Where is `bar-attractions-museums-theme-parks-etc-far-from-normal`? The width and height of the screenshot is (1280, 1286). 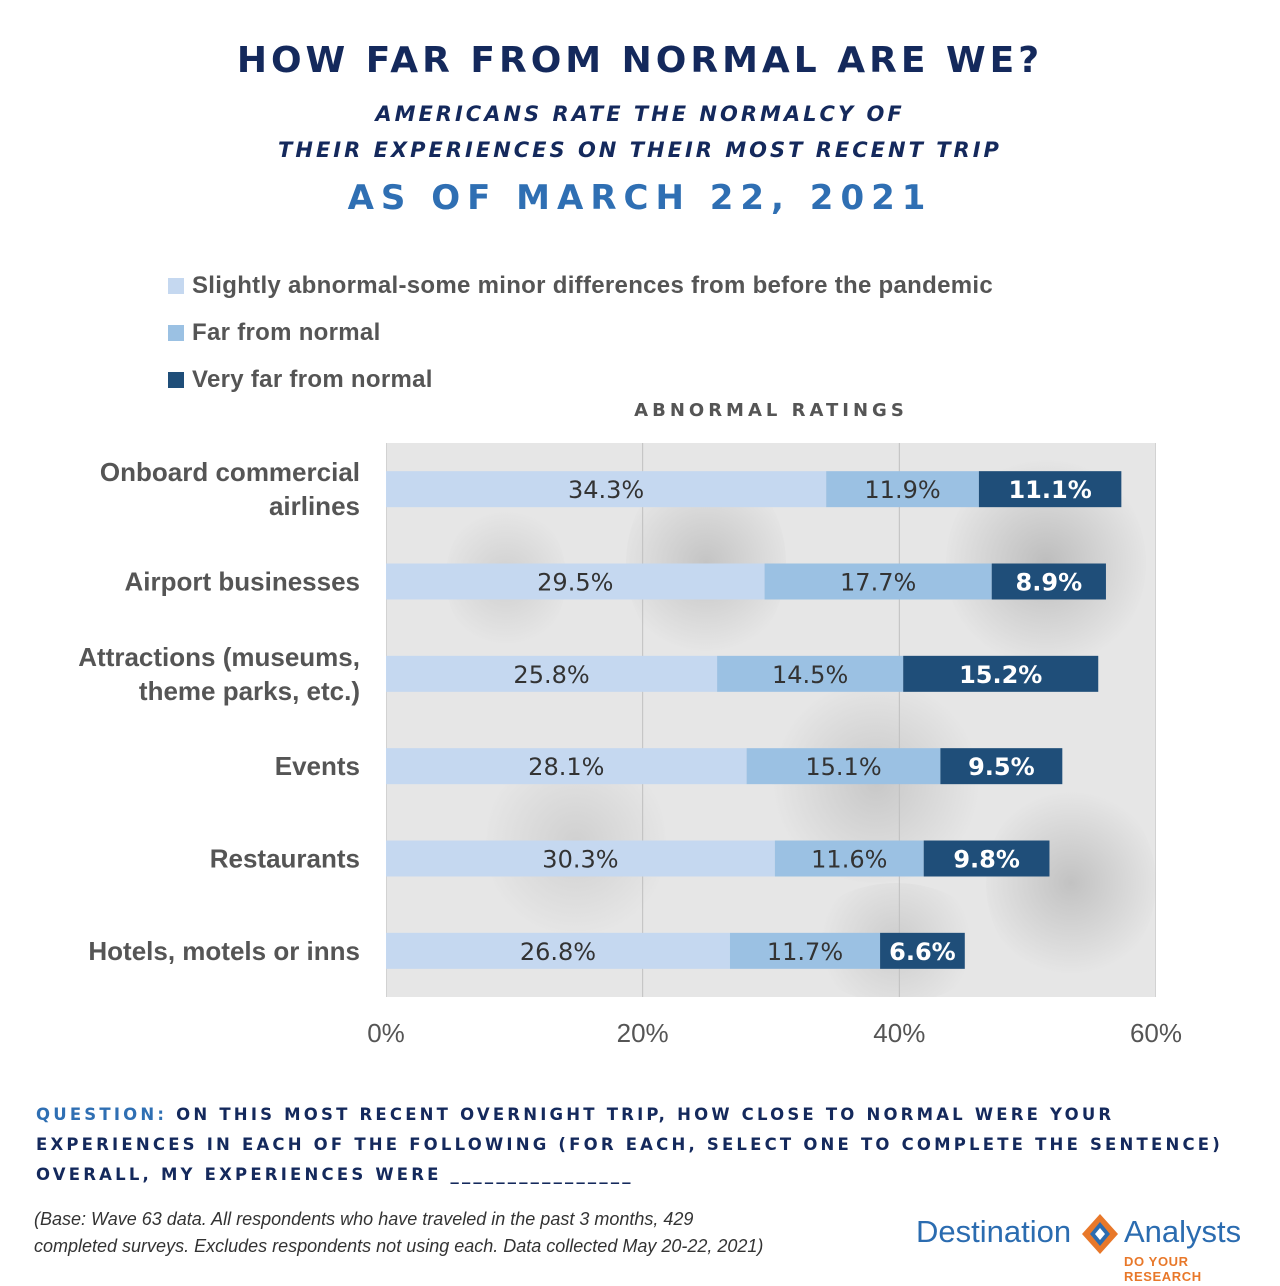 bar-attractions-museums-theme-parks-etc-far-from-normal is located at coordinates (810, 673).